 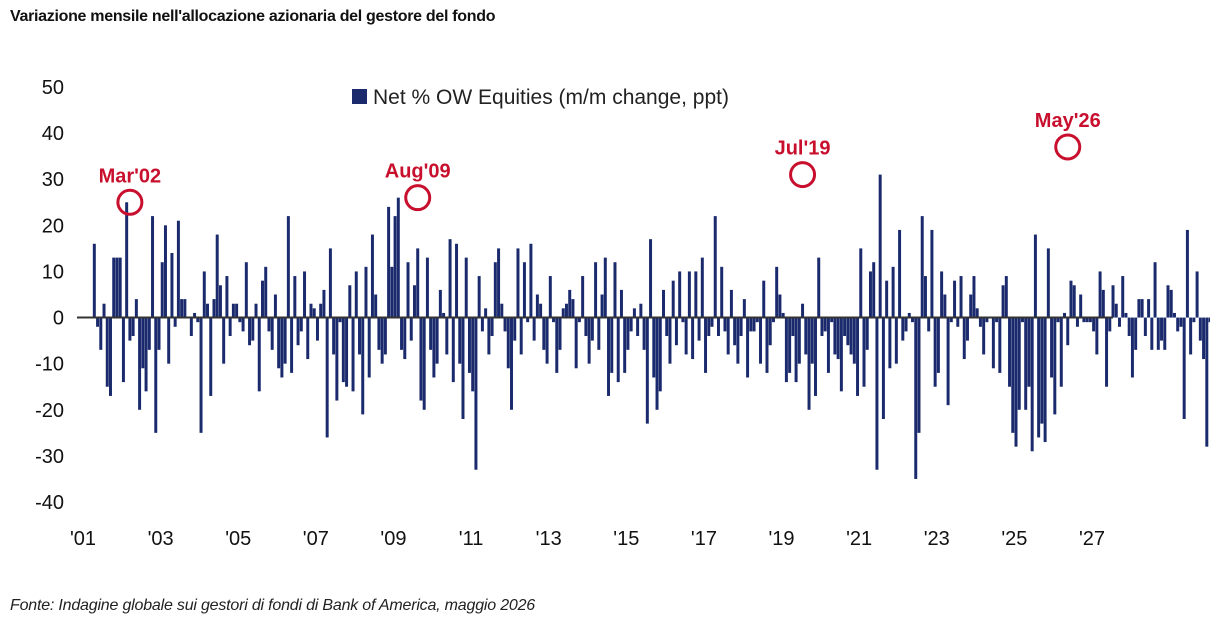 What do you see at coordinates (1068, 121) in the screenshot?
I see `annotation-label: May'26` at bounding box center [1068, 121].